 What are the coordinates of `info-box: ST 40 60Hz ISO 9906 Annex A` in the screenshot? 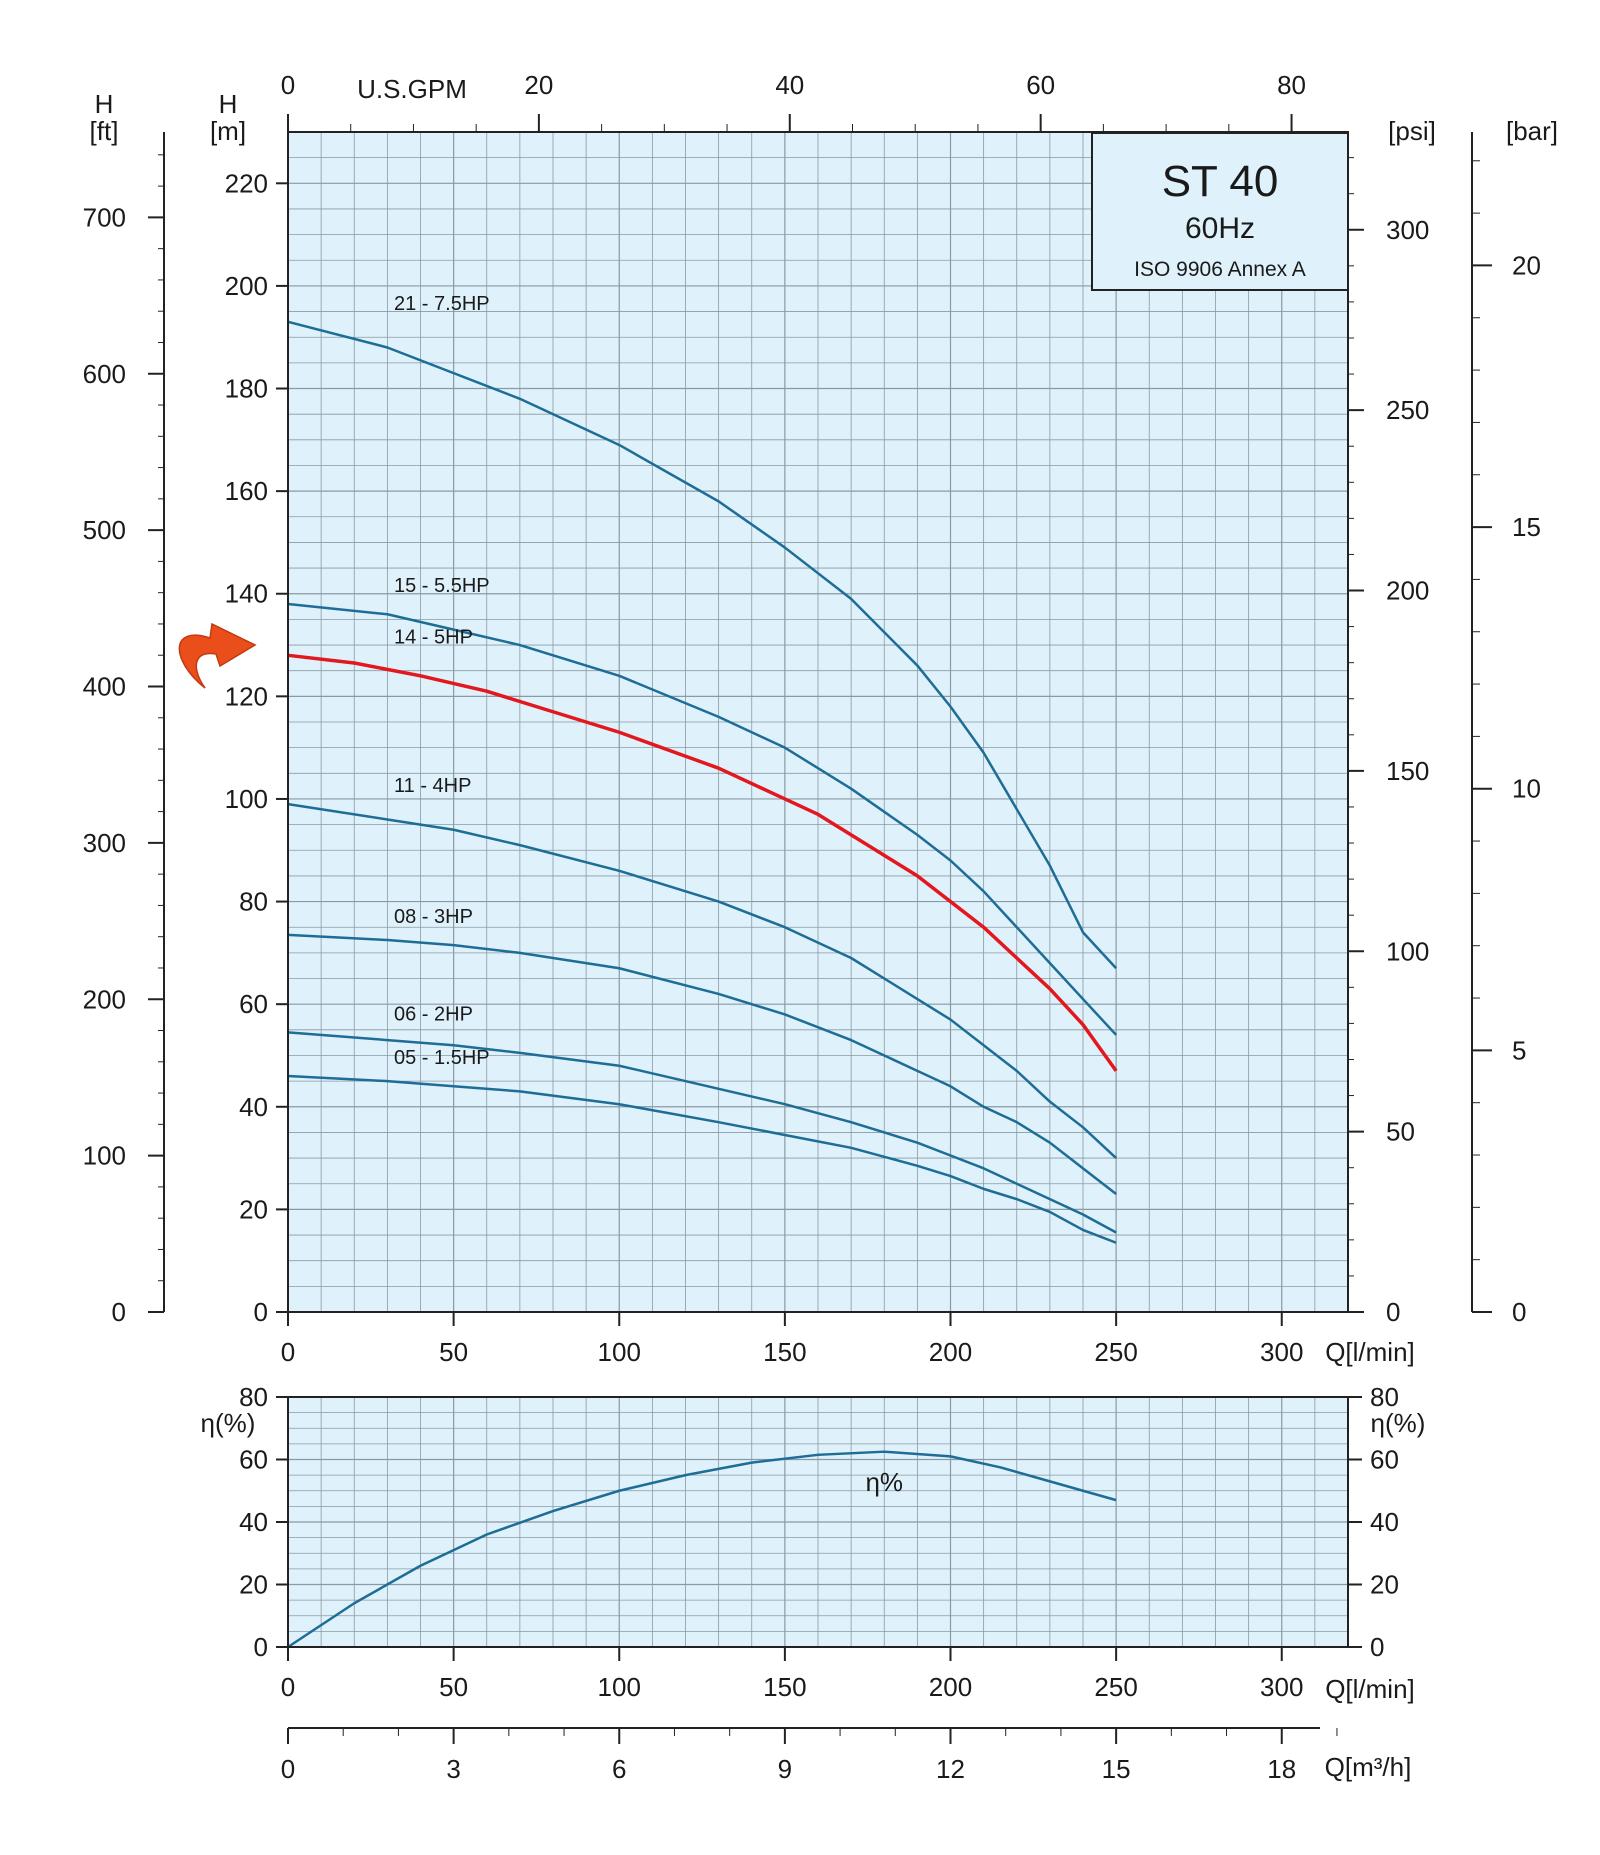 It's located at (1220, 211).